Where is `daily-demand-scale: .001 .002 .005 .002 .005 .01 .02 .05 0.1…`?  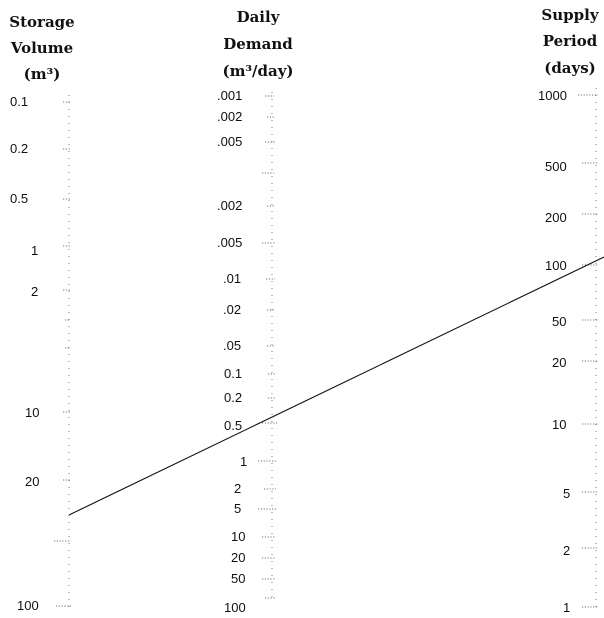 daily-demand-scale: .001 .002 .005 .002 .005 .01 .02 .05 0.1… is located at coordinates (247, 351).